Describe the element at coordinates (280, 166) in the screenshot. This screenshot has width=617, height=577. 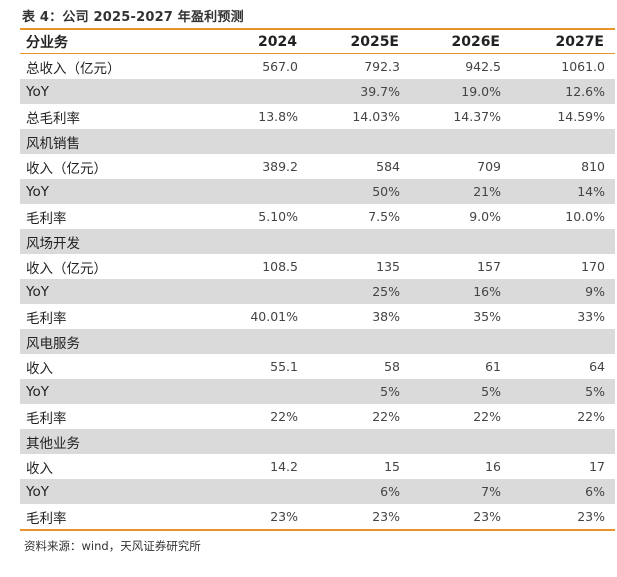
I see `value-cell: 389.2` at that location.